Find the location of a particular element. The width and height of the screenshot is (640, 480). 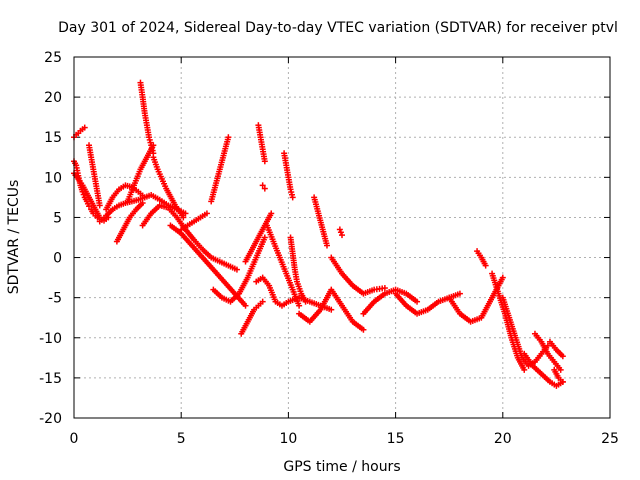

y-tick-label: 0 is located at coordinates (57, 259).